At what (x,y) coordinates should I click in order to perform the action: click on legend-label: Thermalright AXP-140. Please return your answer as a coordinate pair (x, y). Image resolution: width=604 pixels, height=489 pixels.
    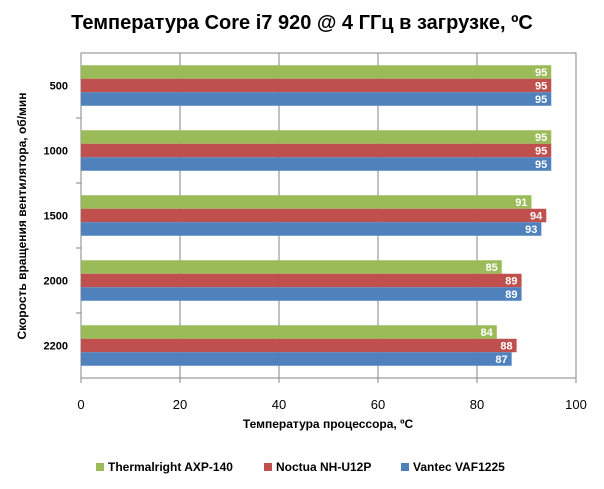
    Looking at the image, I should click on (170, 467).